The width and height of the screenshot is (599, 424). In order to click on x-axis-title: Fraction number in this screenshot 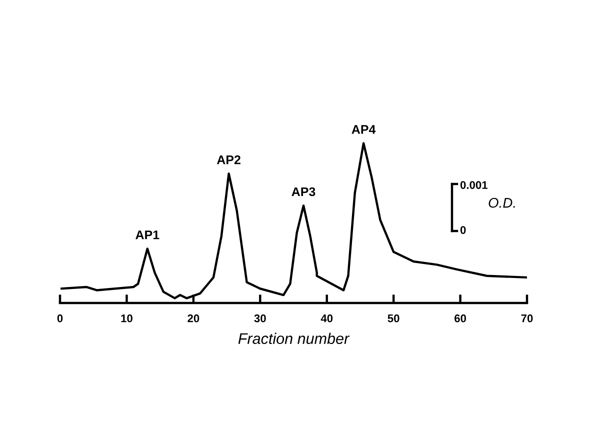, I will do `click(294, 338)`.